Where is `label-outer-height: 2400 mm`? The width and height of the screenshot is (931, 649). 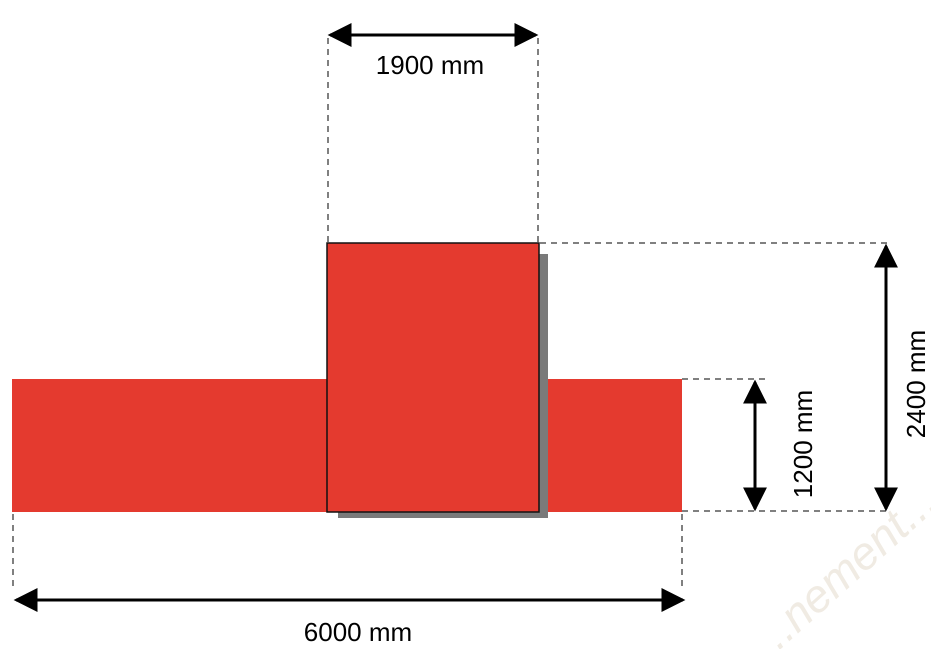 label-outer-height: 2400 mm is located at coordinates (916, 384).